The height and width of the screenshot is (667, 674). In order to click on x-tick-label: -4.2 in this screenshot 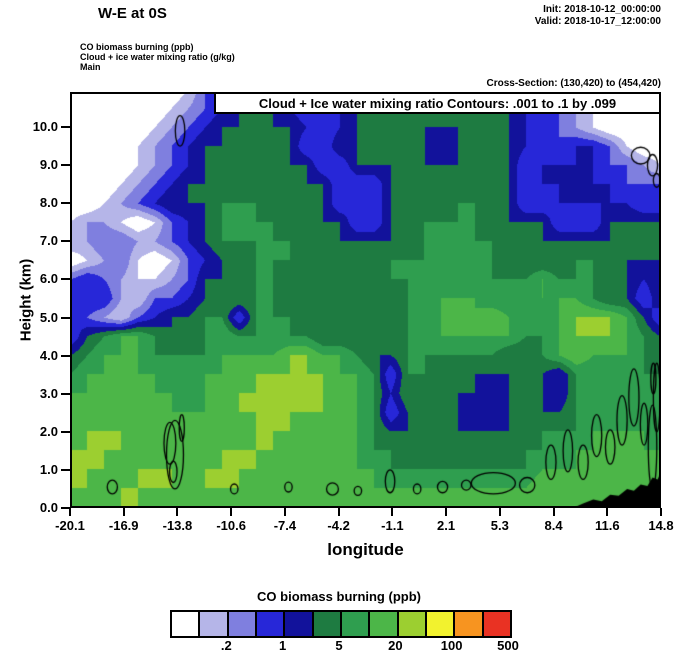, I will do `click(338, 525)`.